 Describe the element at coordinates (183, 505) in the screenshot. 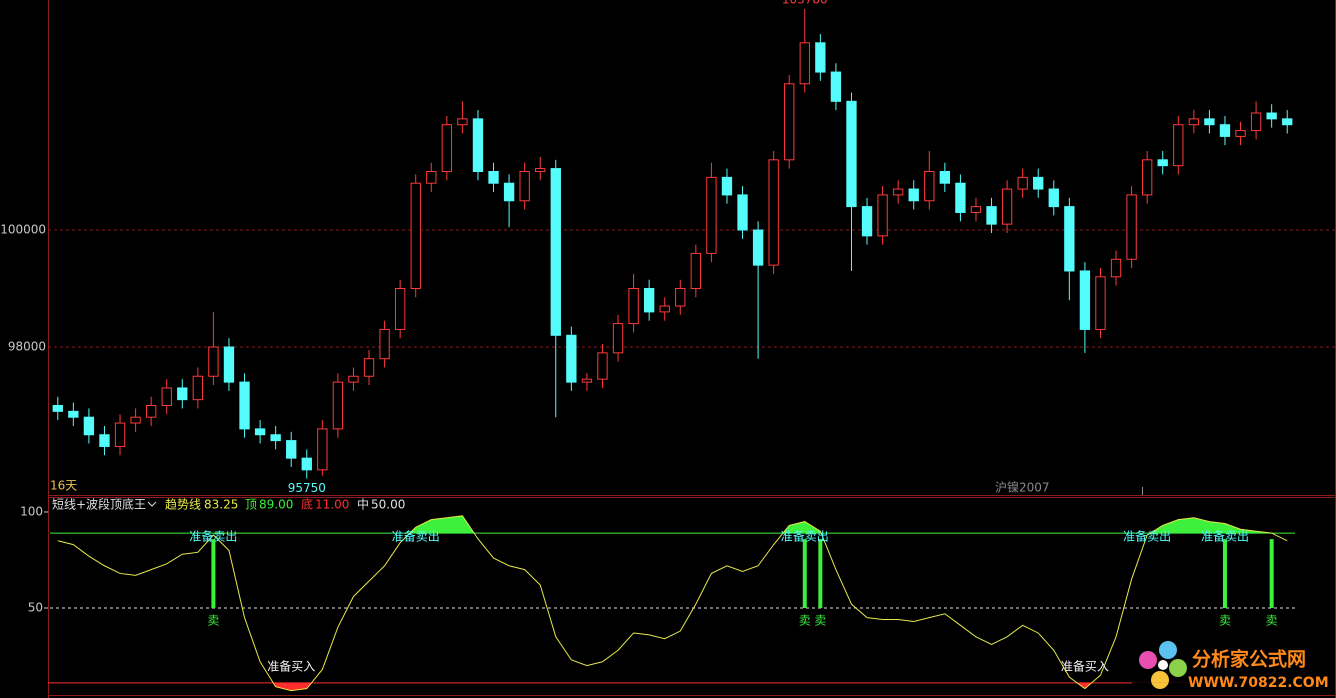

I see `legend-series: 趋势线` at that location.